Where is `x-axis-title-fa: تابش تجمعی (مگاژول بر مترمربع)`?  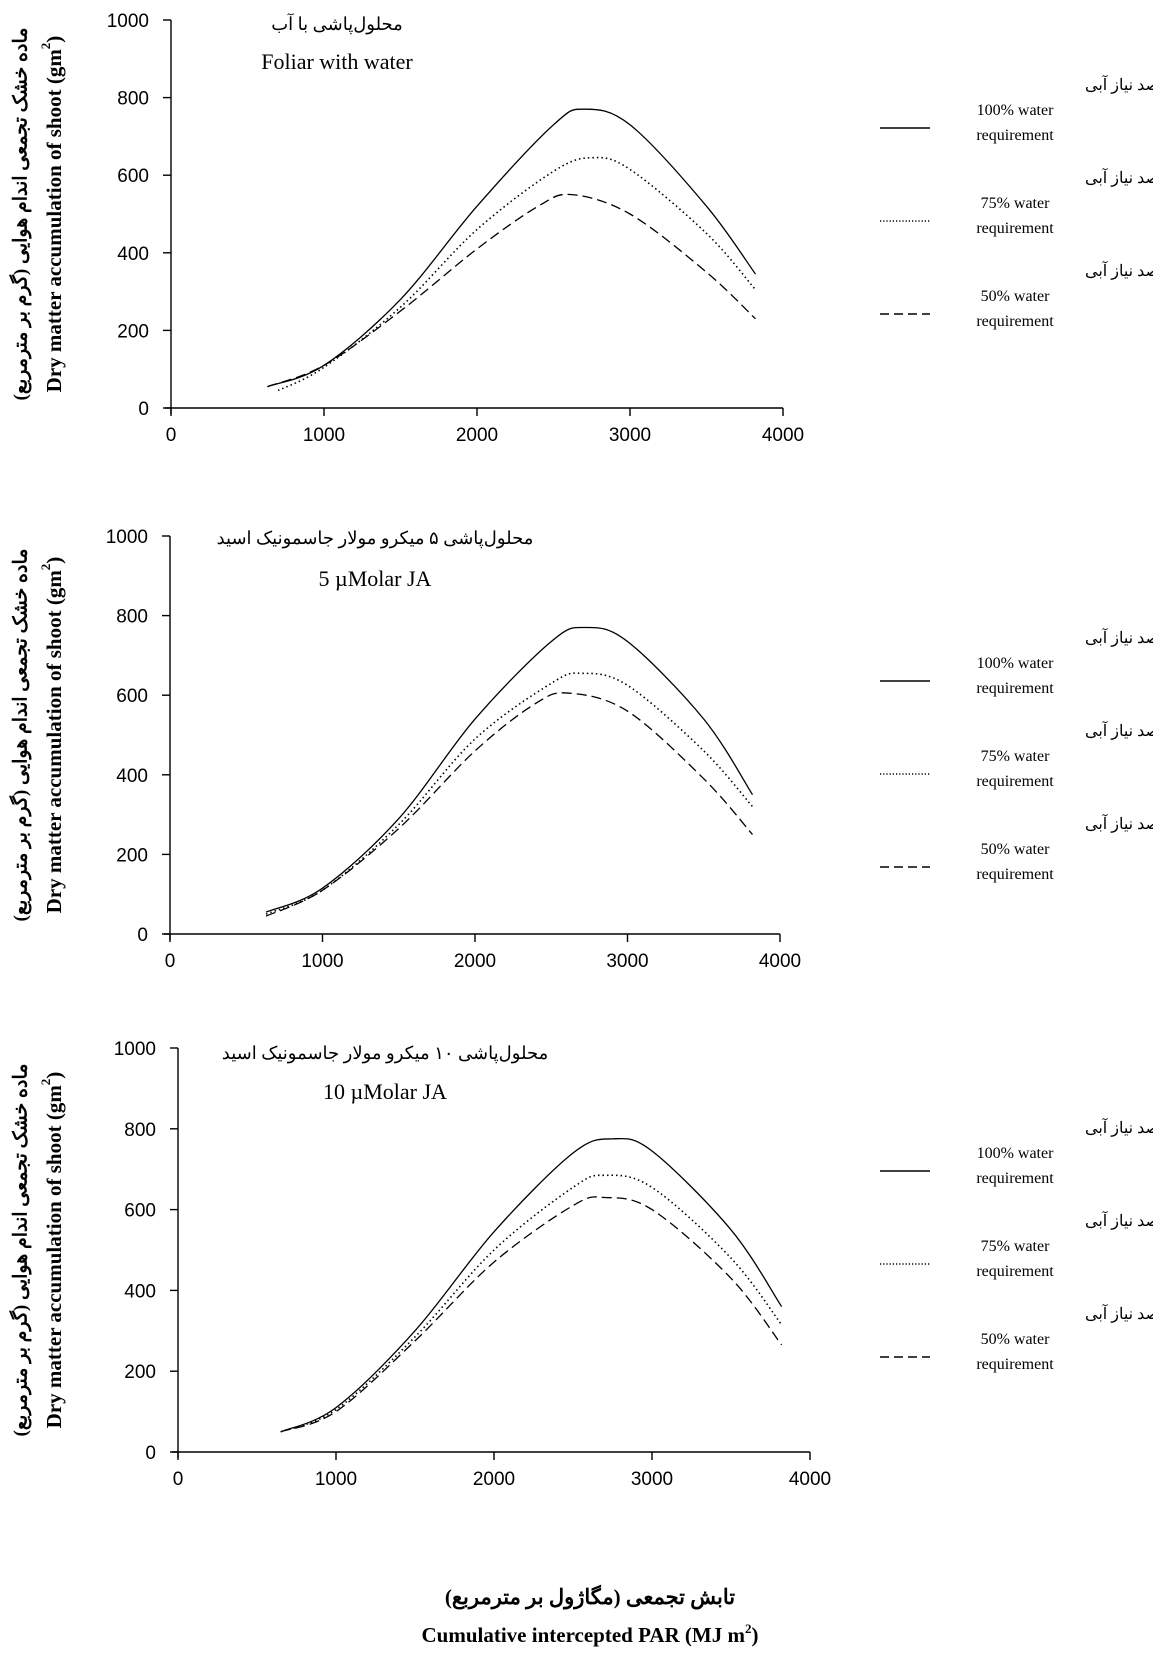
x-axis-title-fa: تابش تجمعی (مگاژول بر مترمربع) is located at coordinates (590, 1597).